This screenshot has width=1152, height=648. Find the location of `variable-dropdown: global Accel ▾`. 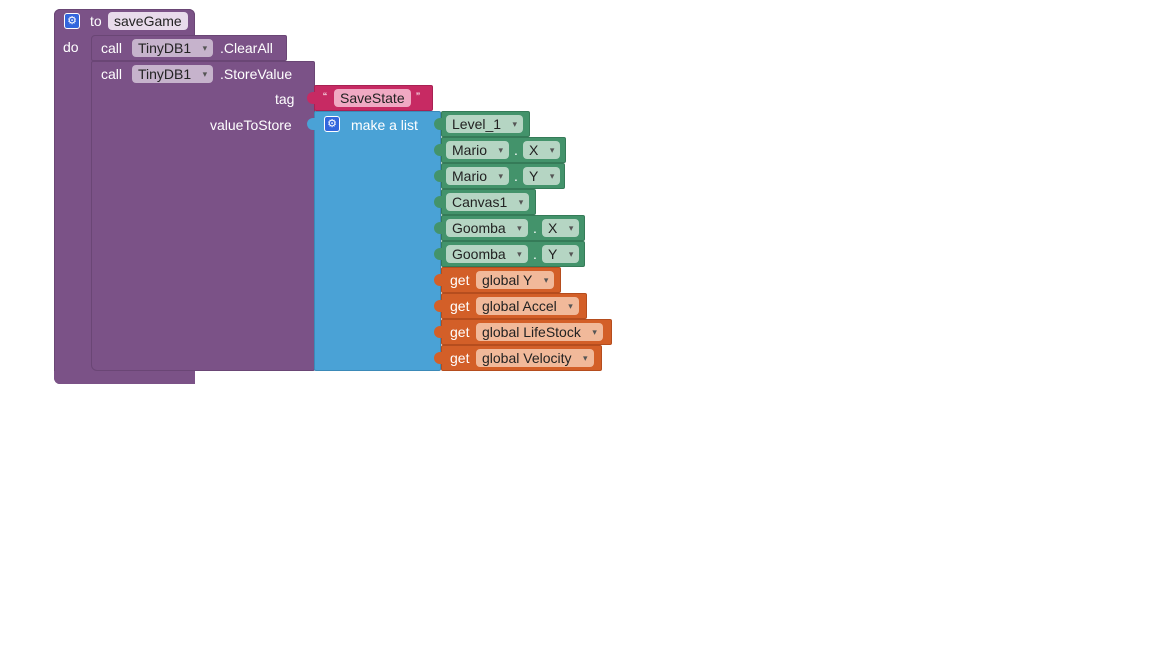

variable-dropdown: global Accel ▾ is located at coordinates (527, 306).